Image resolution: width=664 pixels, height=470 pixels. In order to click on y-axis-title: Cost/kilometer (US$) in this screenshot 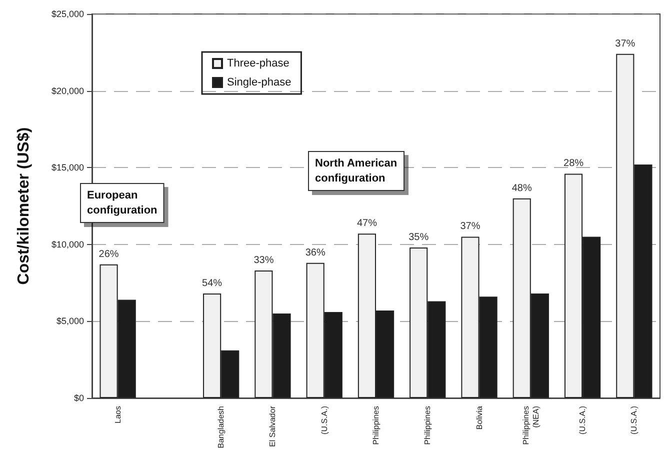, I will do `click(24, 206)`.